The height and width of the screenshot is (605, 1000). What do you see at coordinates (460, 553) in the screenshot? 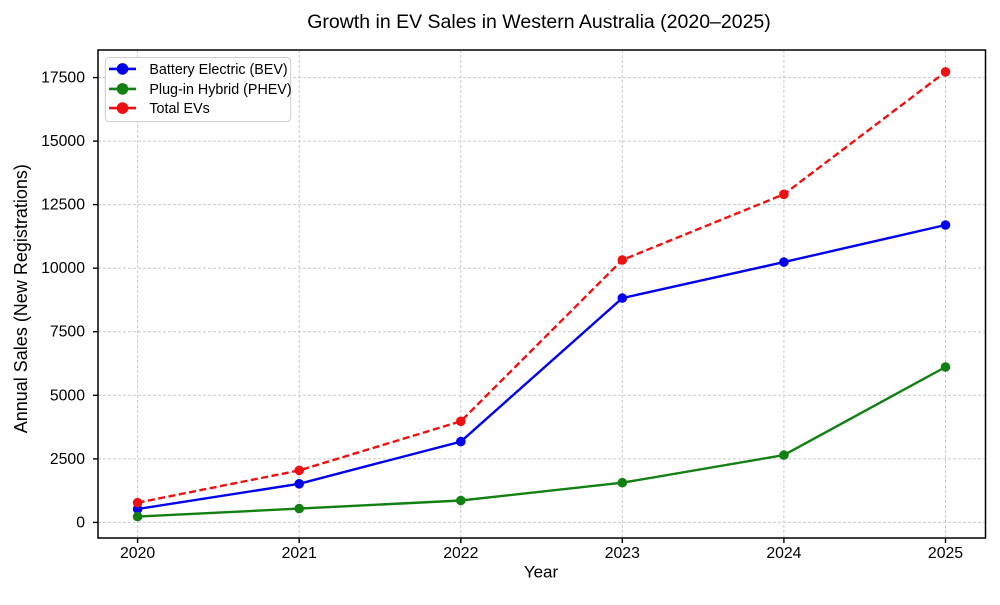
I see `svg-text: 2022` at bounding box center [460, 553].